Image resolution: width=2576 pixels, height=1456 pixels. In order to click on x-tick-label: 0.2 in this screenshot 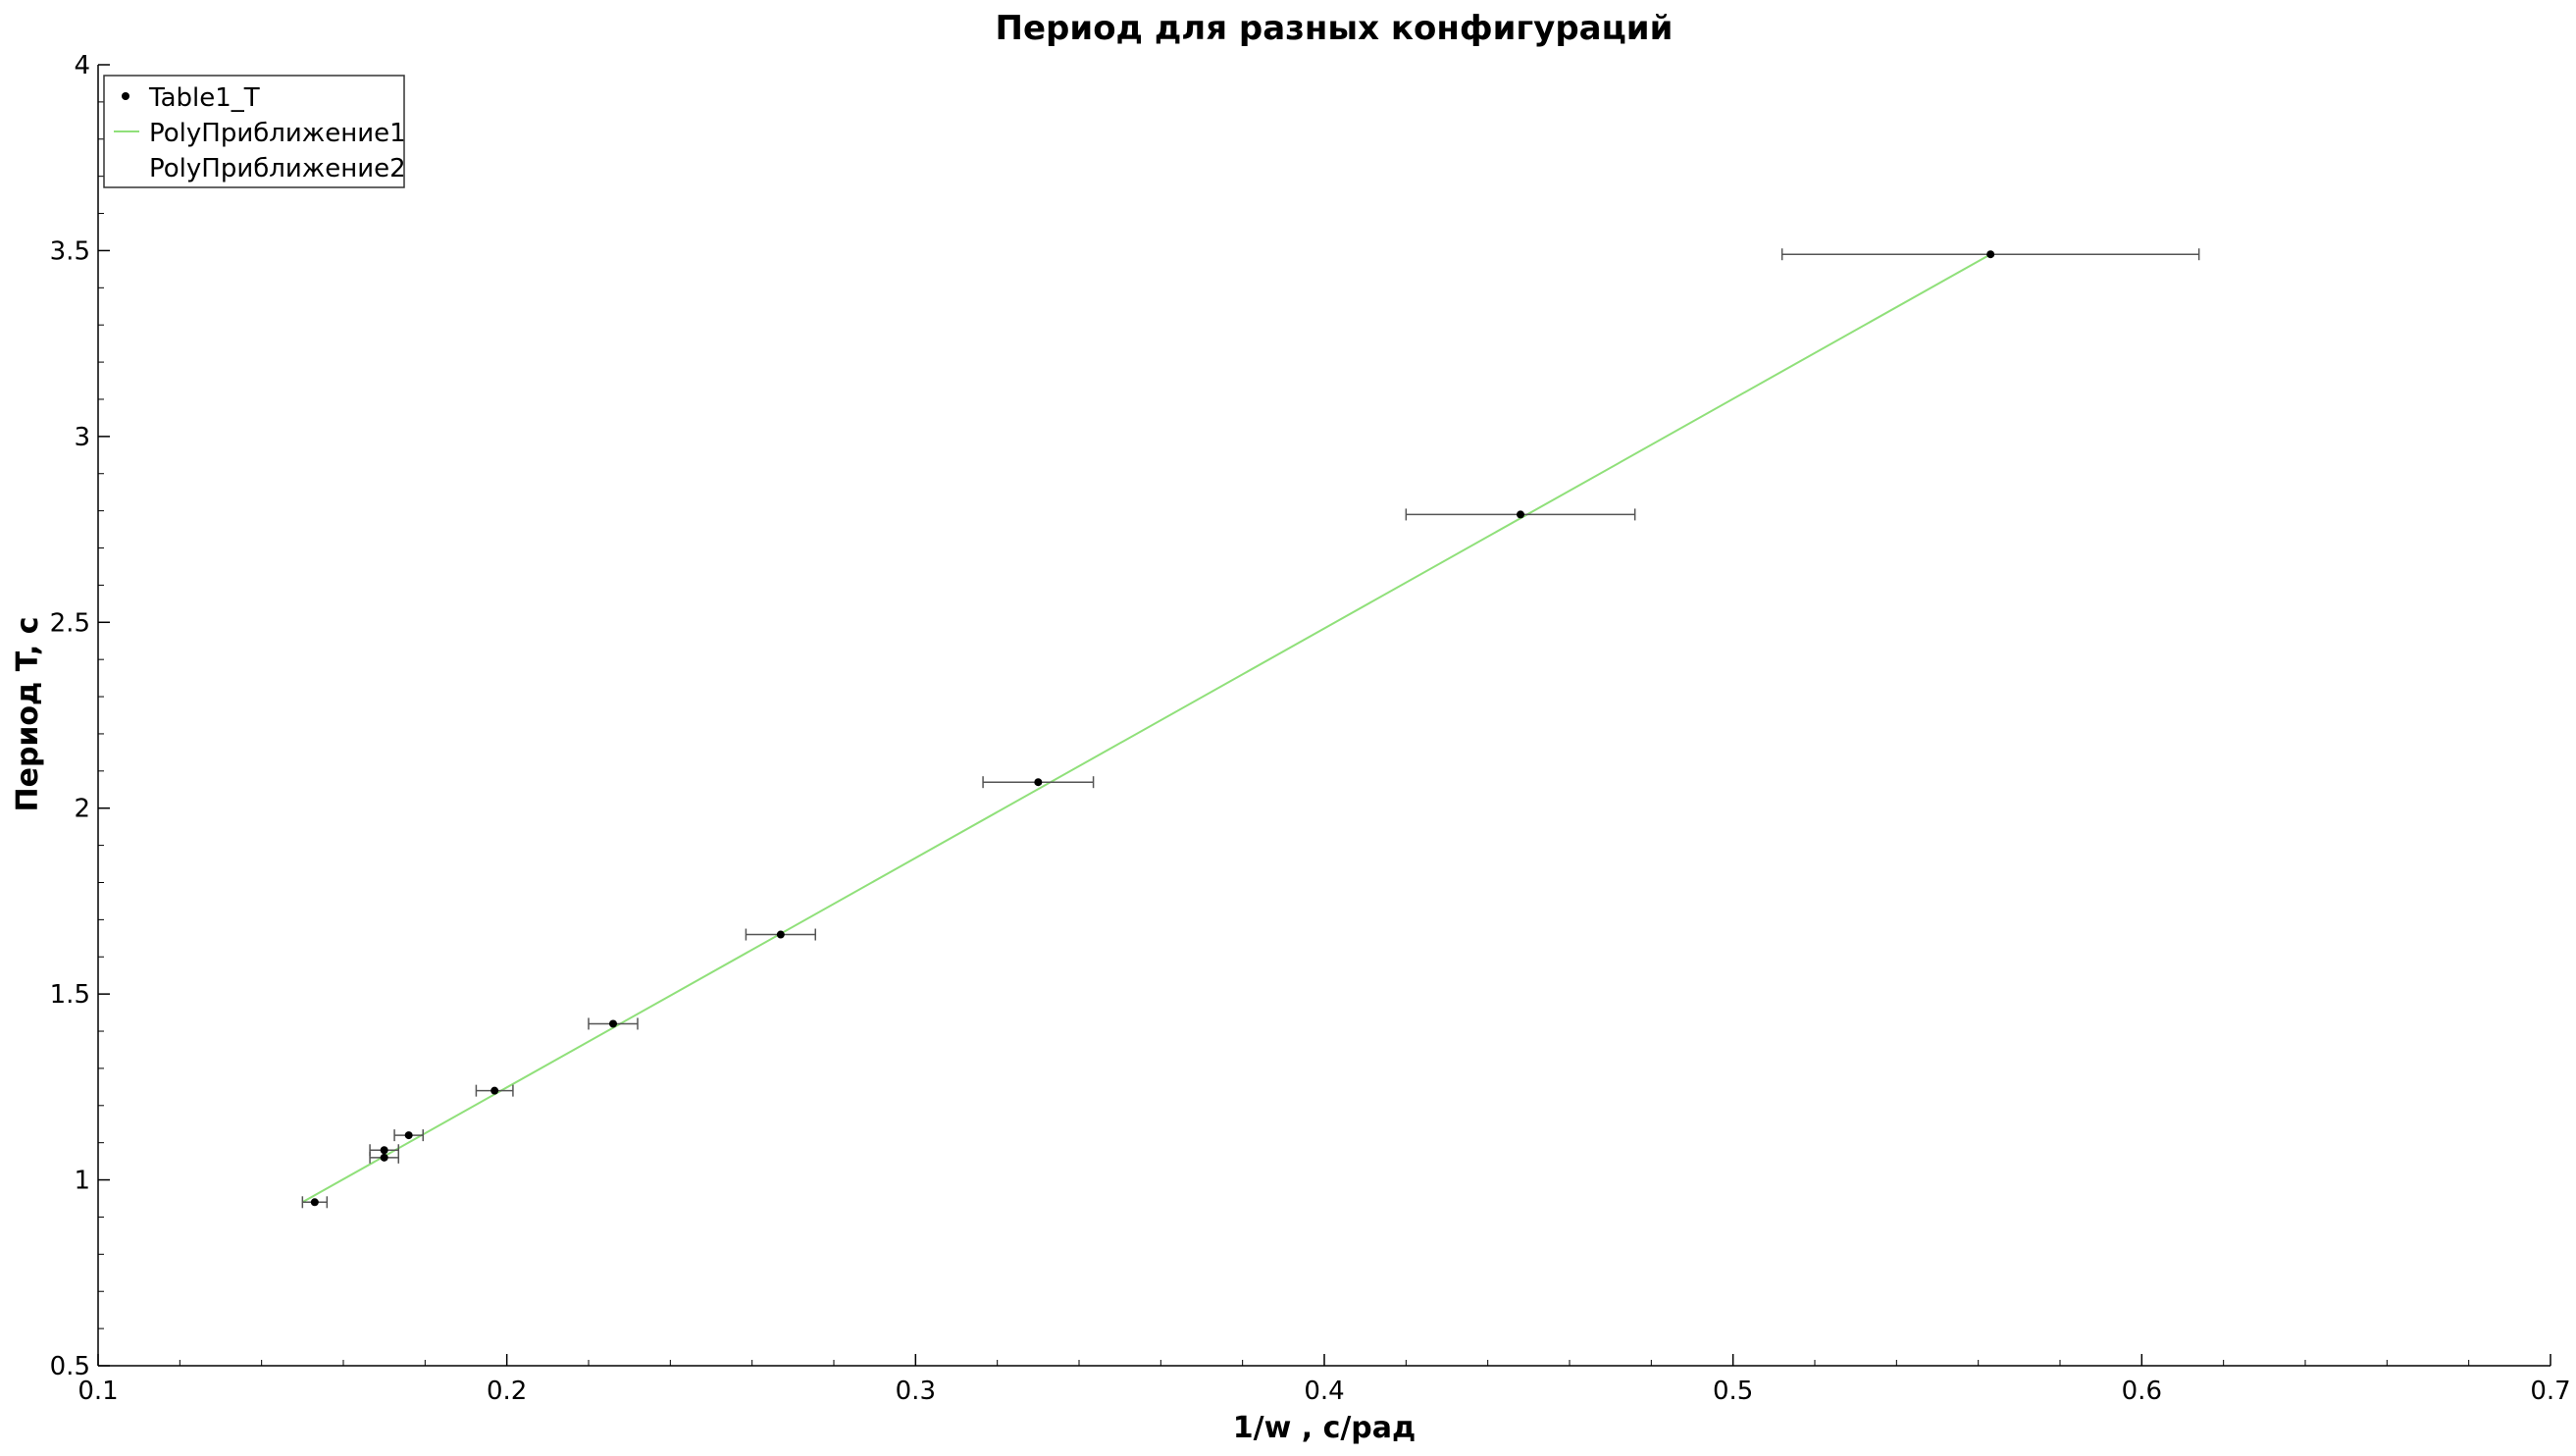, I will do `click(507, 1391)`.